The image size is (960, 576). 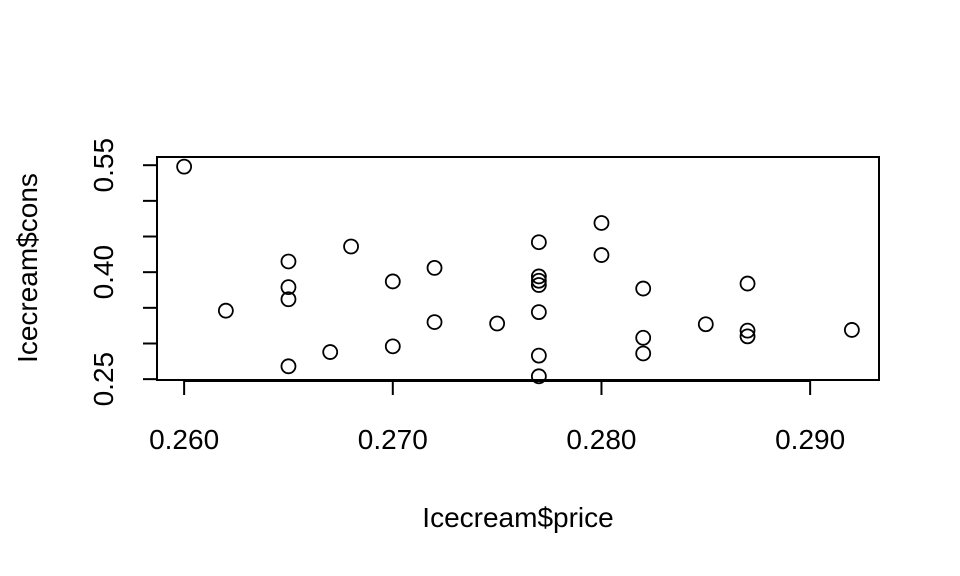 What do you see at coordinates (497, 417) in the screenshot?
I see `x-axis: 0.260 0.270 0.280 0.290` at bounding box center [497, 417].